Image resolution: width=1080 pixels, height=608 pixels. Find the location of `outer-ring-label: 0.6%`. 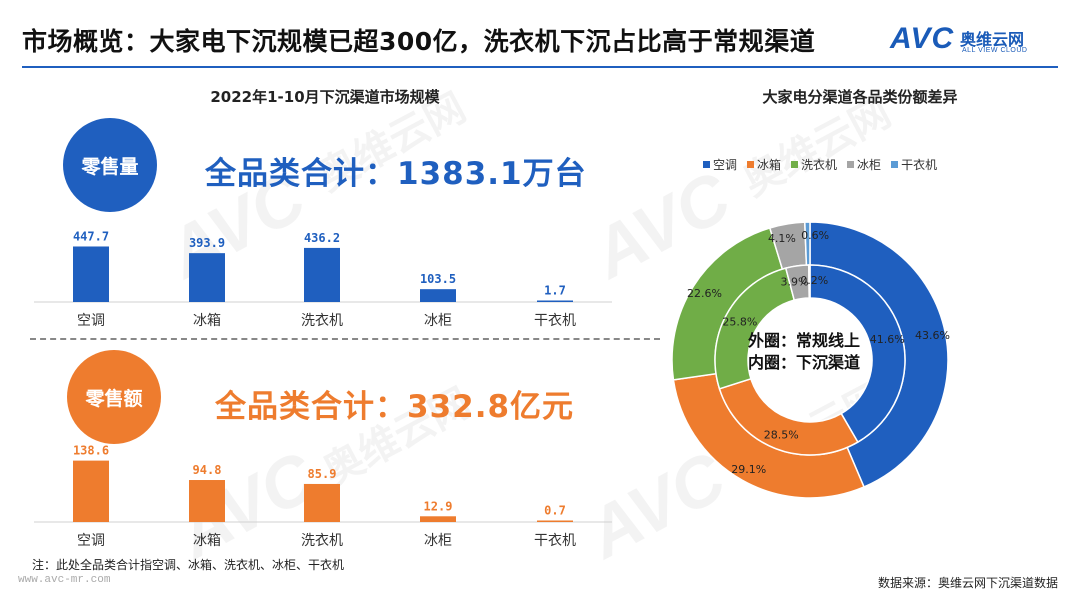

outer-ring-label: 0.6% is located at coordinates (815, 235).